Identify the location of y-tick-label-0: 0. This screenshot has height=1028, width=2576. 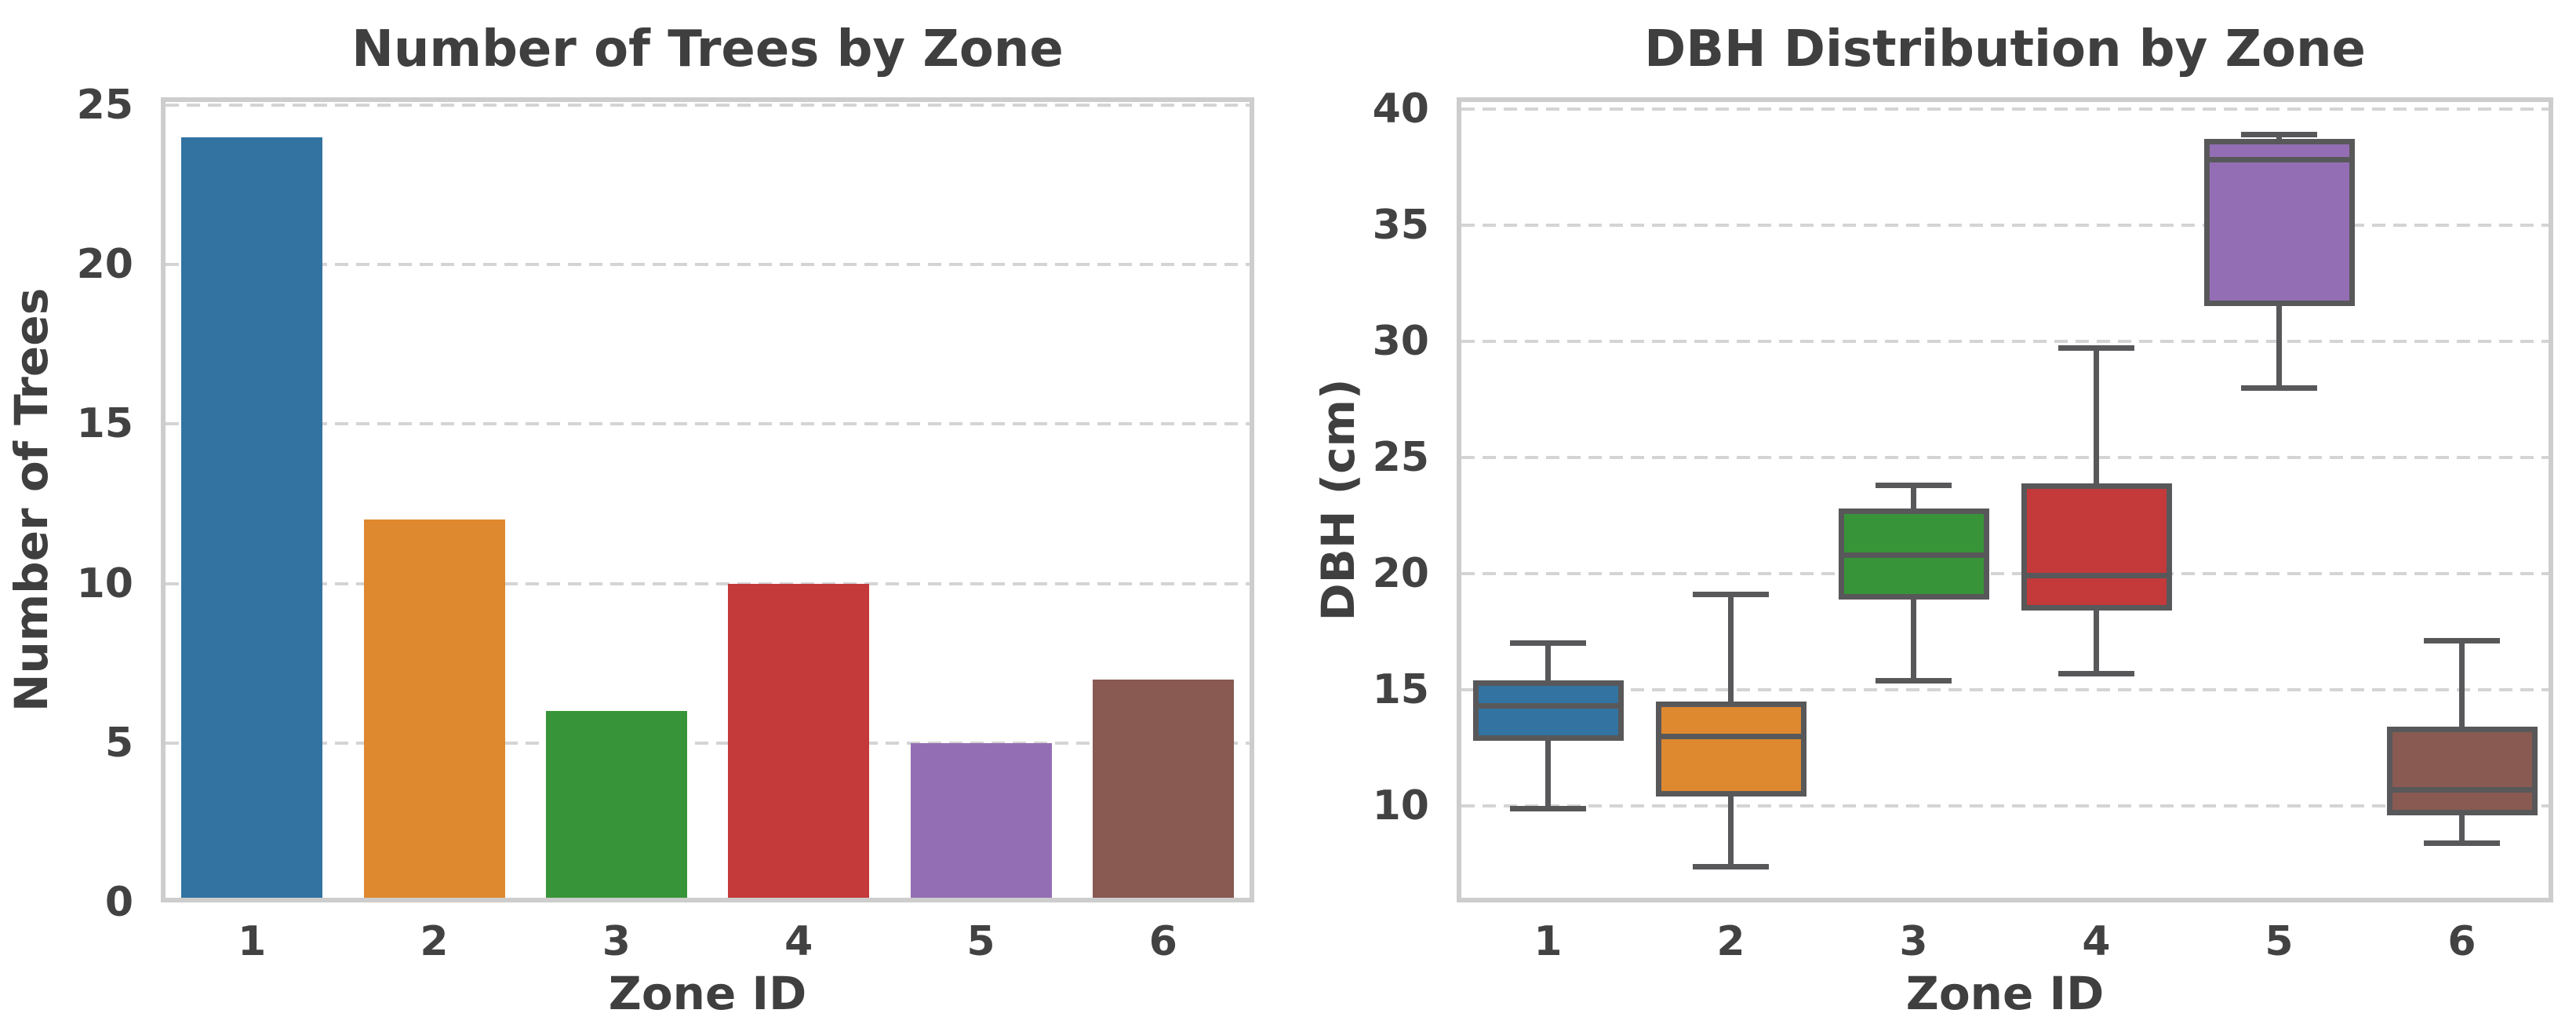
(118, 902).